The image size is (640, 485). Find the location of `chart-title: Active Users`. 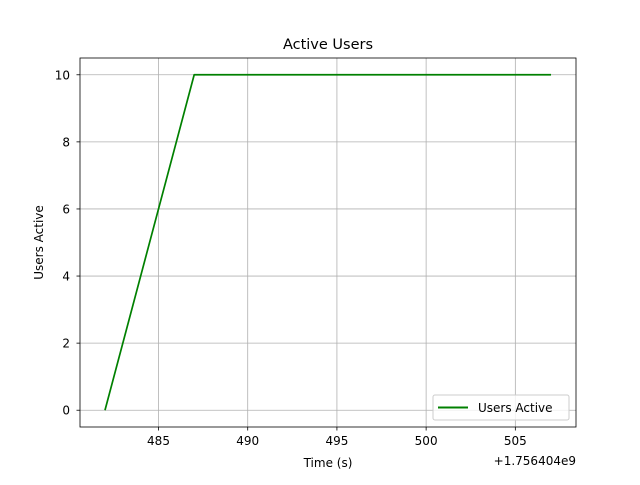

chart-title: Active Users is located at coordinates (328, 45).